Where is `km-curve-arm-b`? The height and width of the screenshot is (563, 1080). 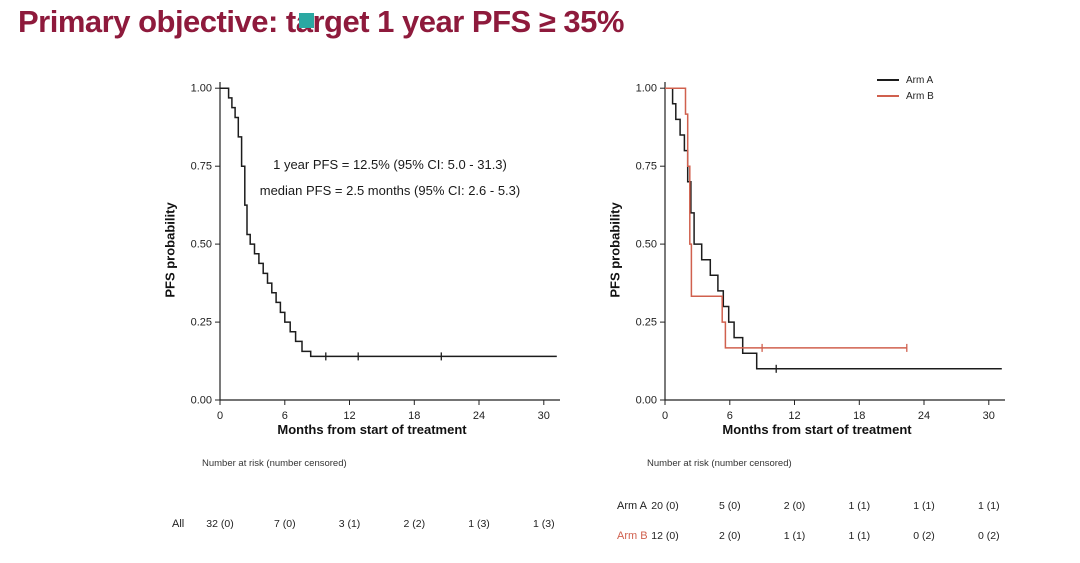 km-curve-arm-b is located at coordinates (786, 218).